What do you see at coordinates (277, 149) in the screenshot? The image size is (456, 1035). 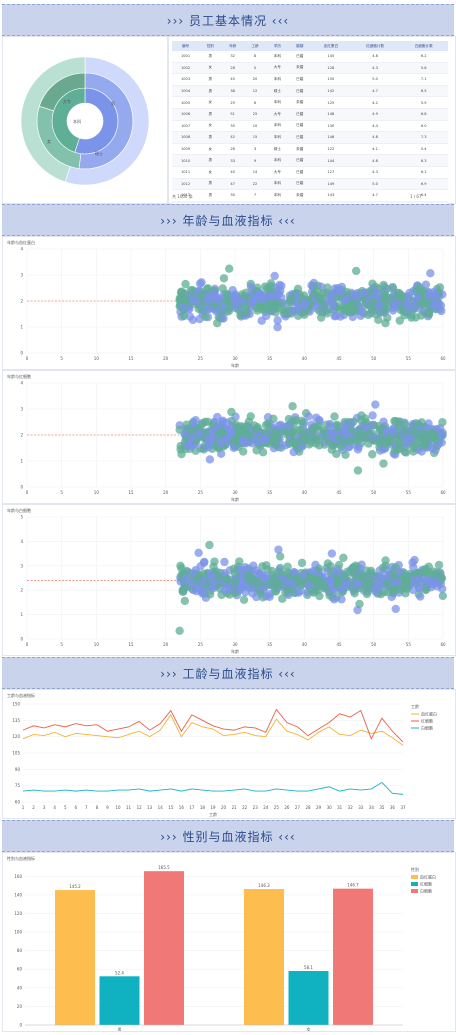 I see `table-cell: 硕士` at bounding box center [277, 149].